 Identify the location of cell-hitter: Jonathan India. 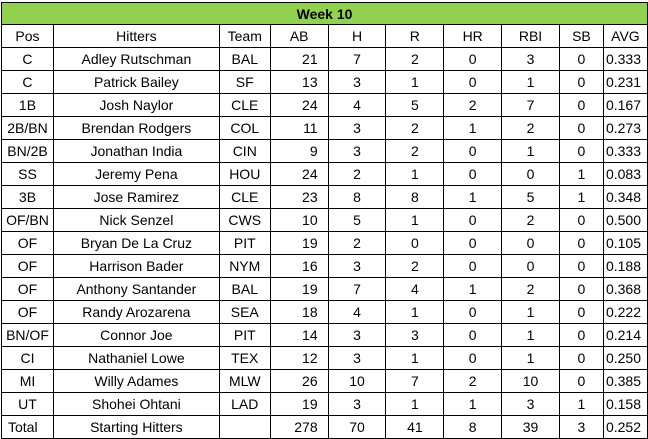
(136, 151).